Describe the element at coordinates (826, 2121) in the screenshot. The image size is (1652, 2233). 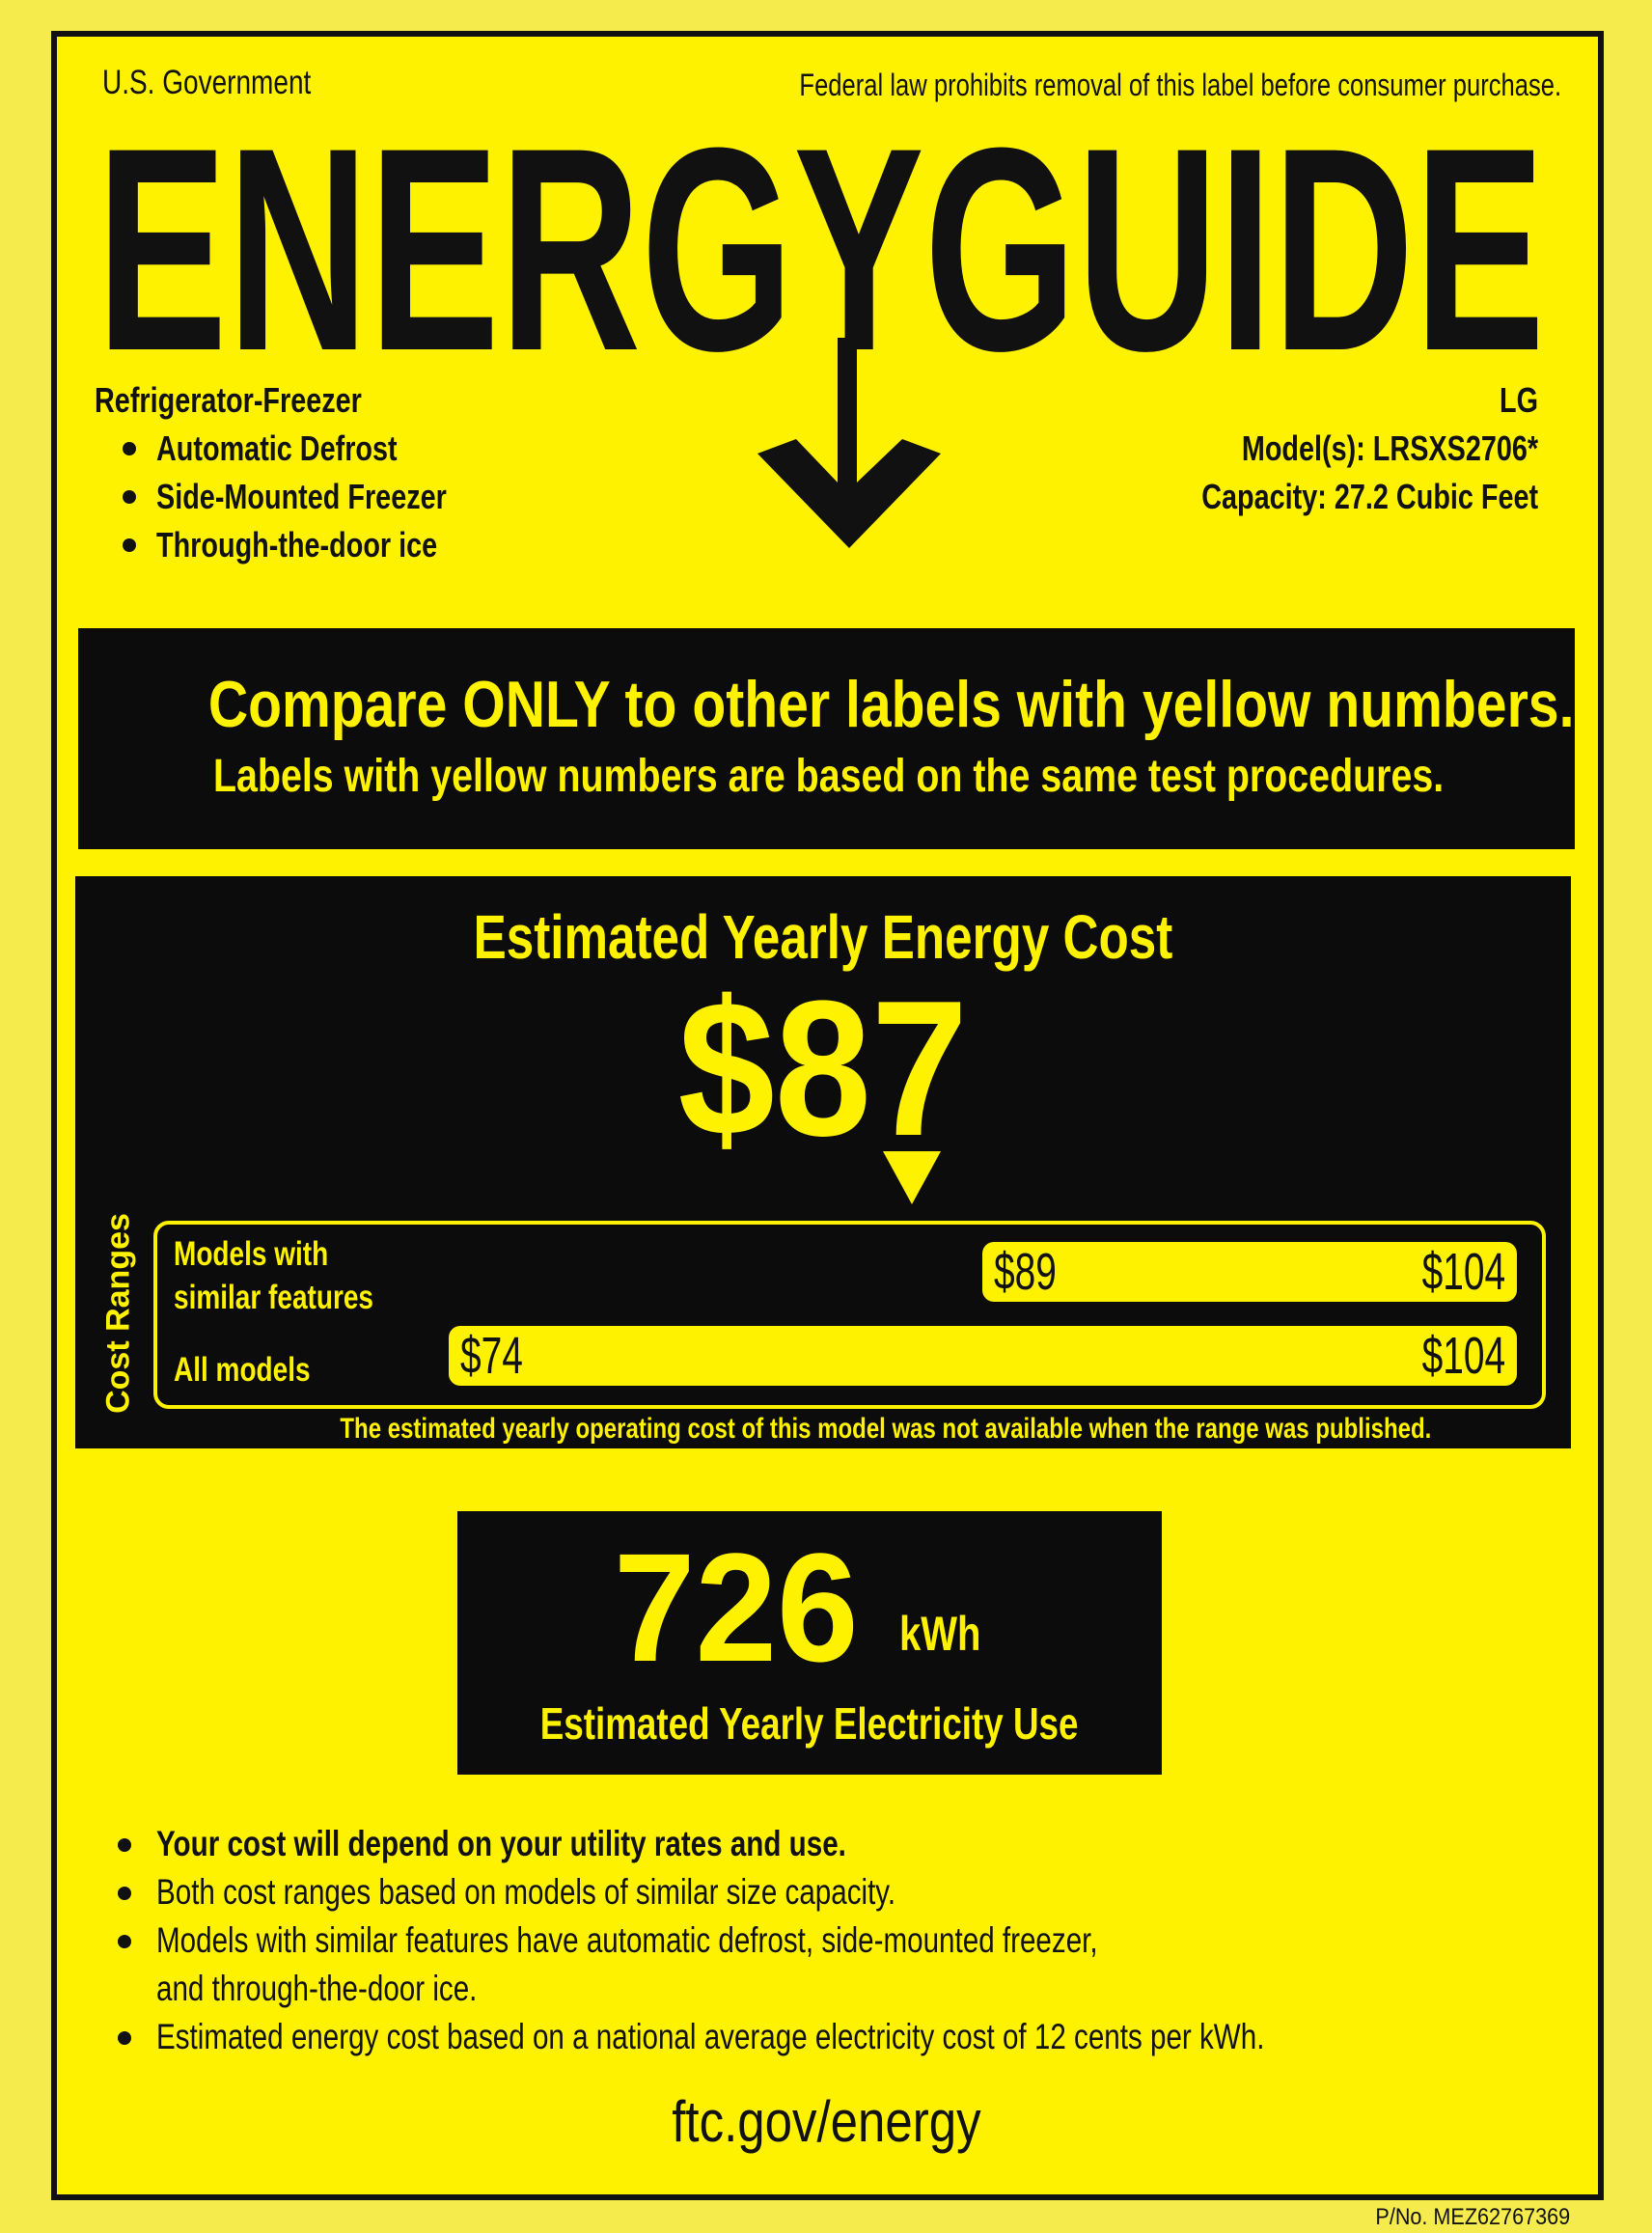
I see `website-link: ftc.gov/energy` at that location.